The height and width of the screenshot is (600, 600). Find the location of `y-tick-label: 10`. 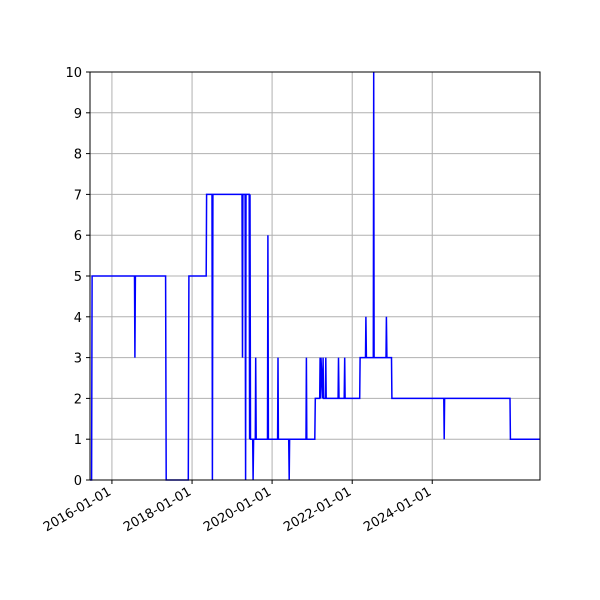

y-tick-label: 10 is located at coordinates (73, 73).